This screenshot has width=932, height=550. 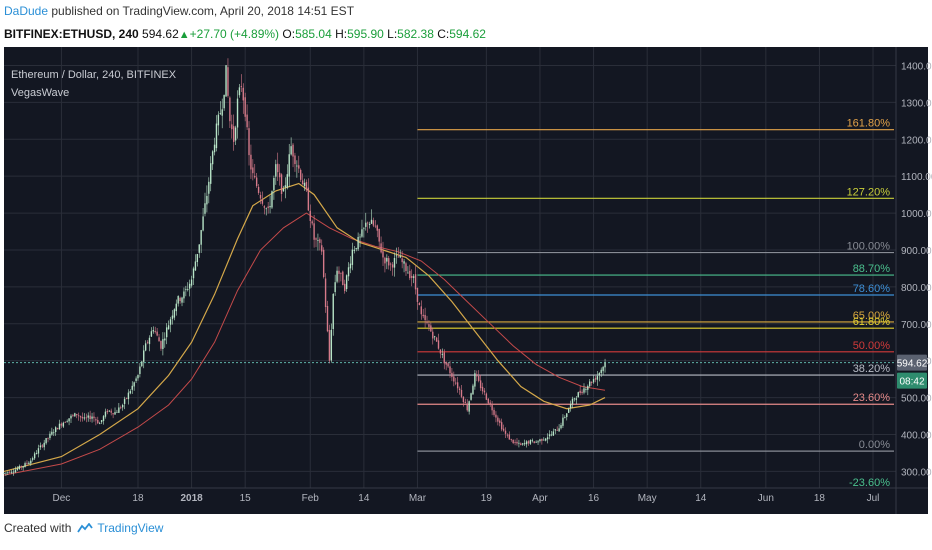 What do you see at coordinates (916, 177) in the screenshot?
I see `y-tick-label: 1100.00` at bounding box center [916, 177].